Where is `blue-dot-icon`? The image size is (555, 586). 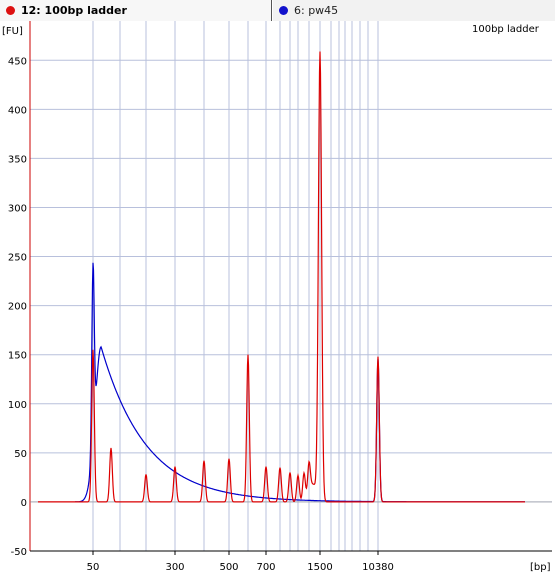 blue-dot-icon is located at coordinates (283, 10).